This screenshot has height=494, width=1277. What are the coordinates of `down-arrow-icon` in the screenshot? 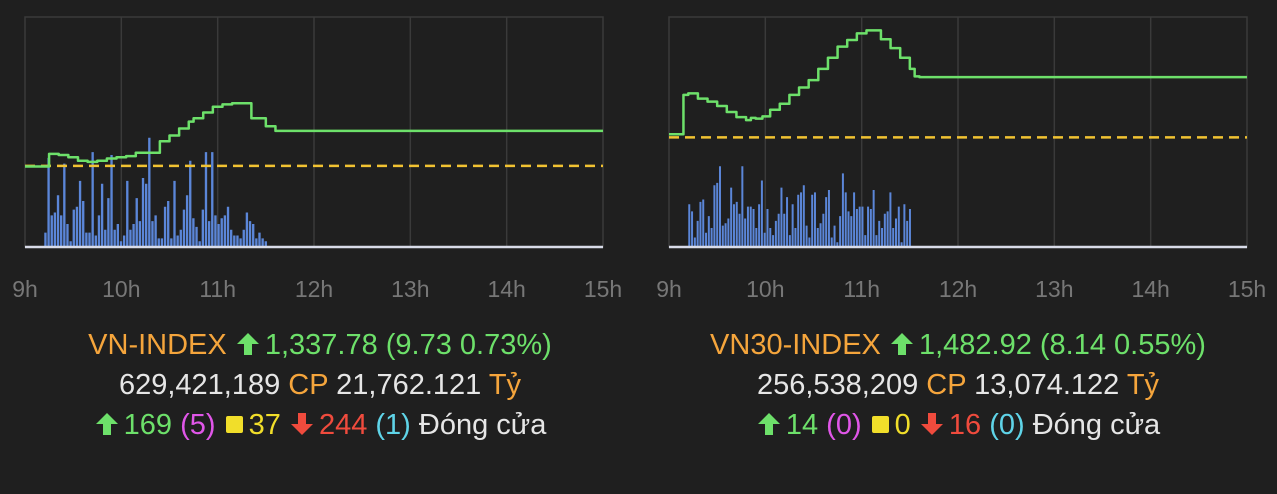 It's located at (301, 423).